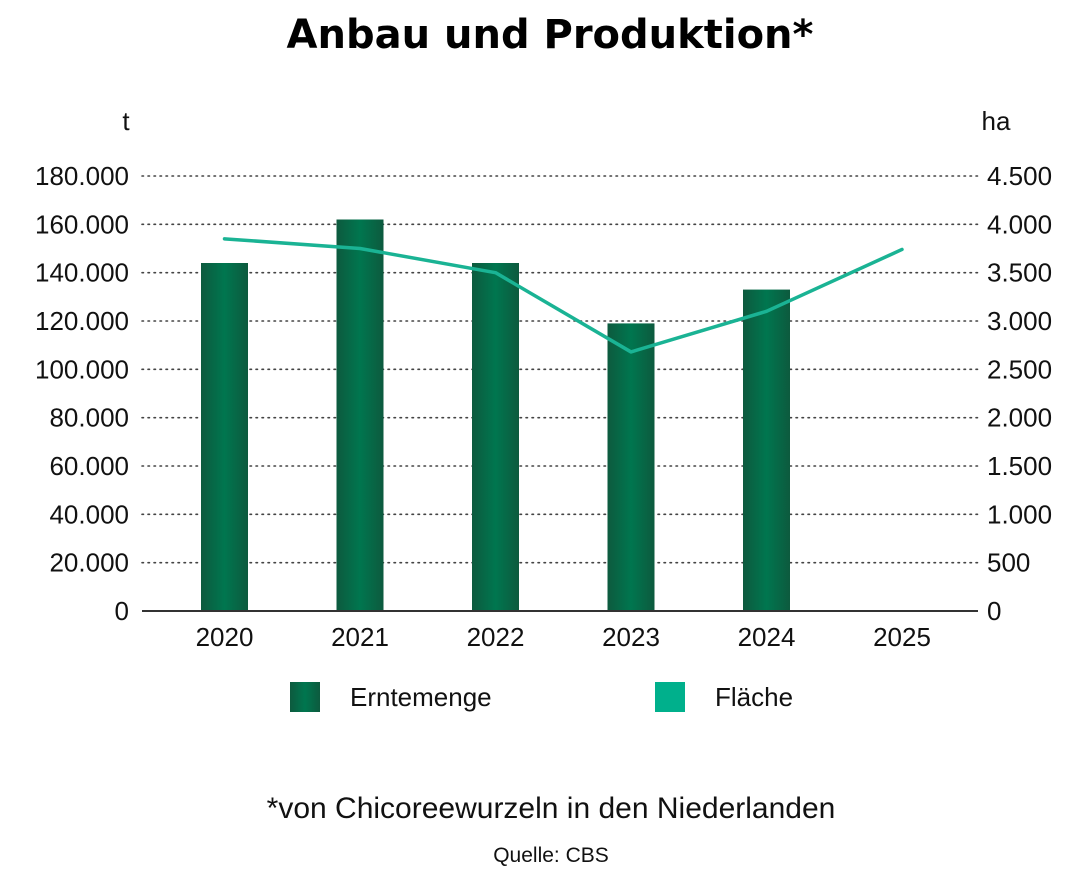  Describe the element at coordinates (996, 121) in the screenshot. I see `right-axis-unit: ha` at that location.